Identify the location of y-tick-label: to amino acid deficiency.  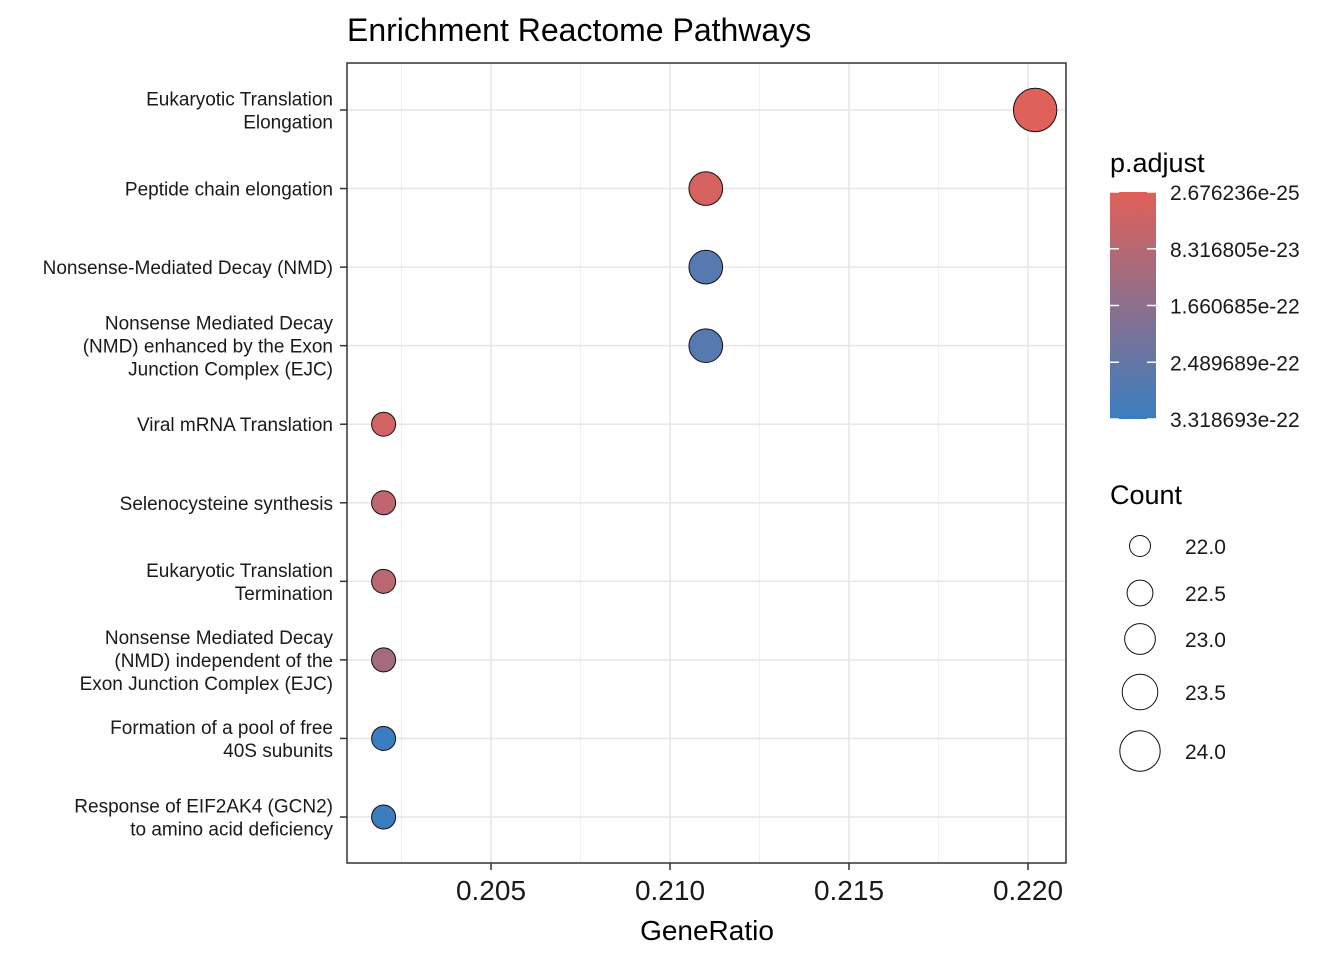
(231, 830).